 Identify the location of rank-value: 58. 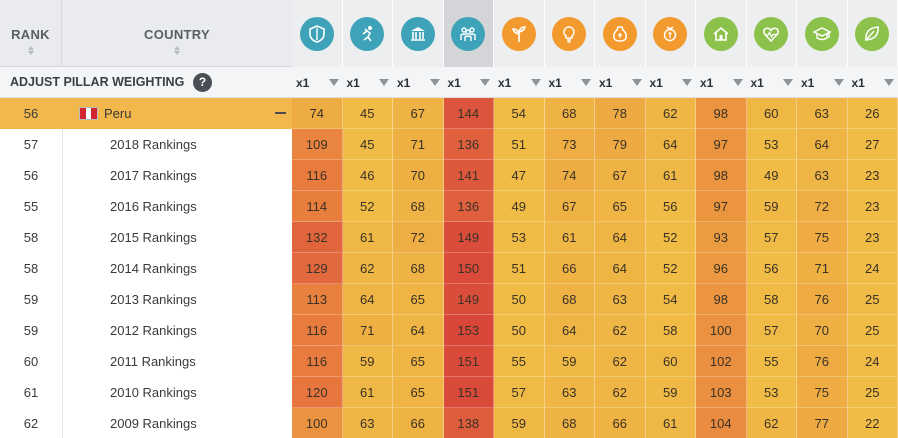
(31, 237).